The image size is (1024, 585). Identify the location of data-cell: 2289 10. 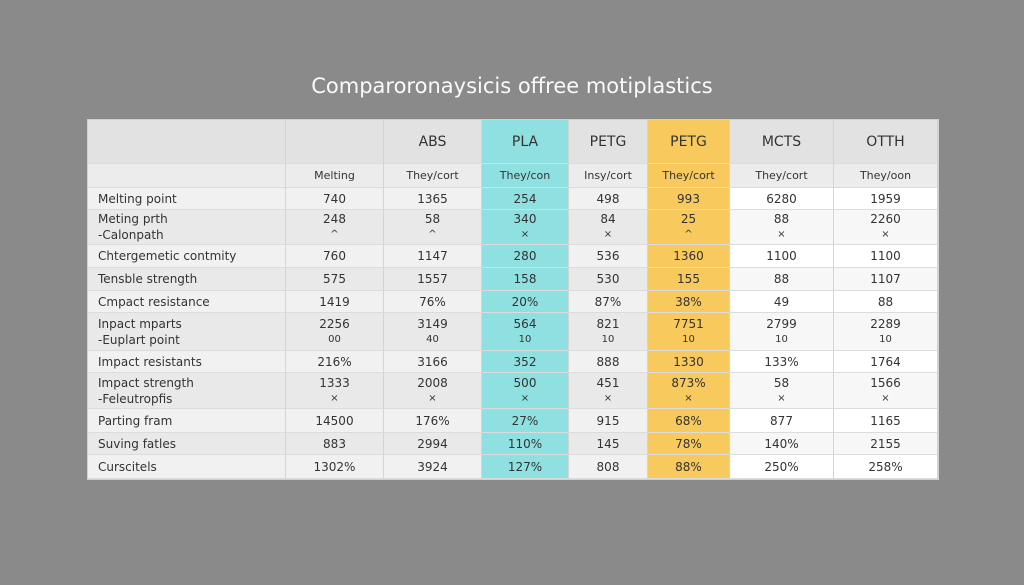
(886, 332).